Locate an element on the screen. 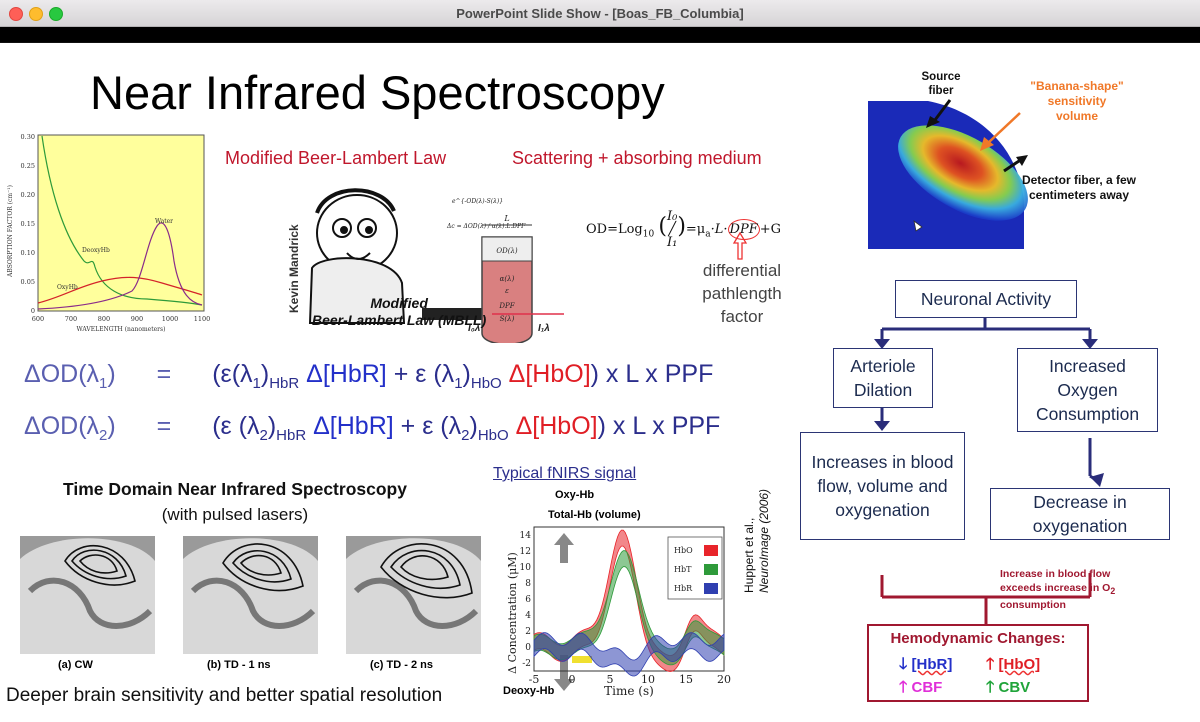 This screenshot has width=1200, height=722. fnirs-xtick: 0 is located at coordinates (572, 679).